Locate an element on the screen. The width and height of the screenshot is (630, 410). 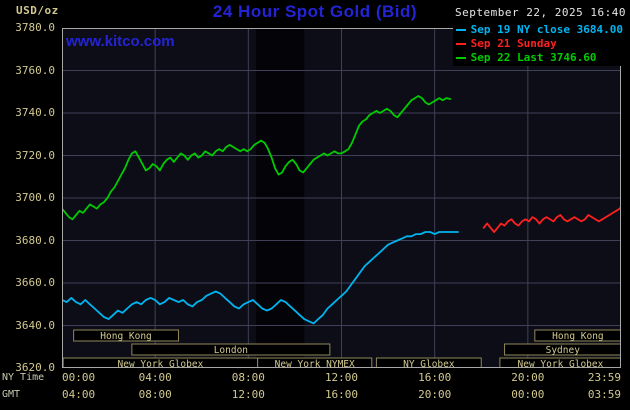
y-tick-label: 3740.0 is located at coordinates (35, 112).